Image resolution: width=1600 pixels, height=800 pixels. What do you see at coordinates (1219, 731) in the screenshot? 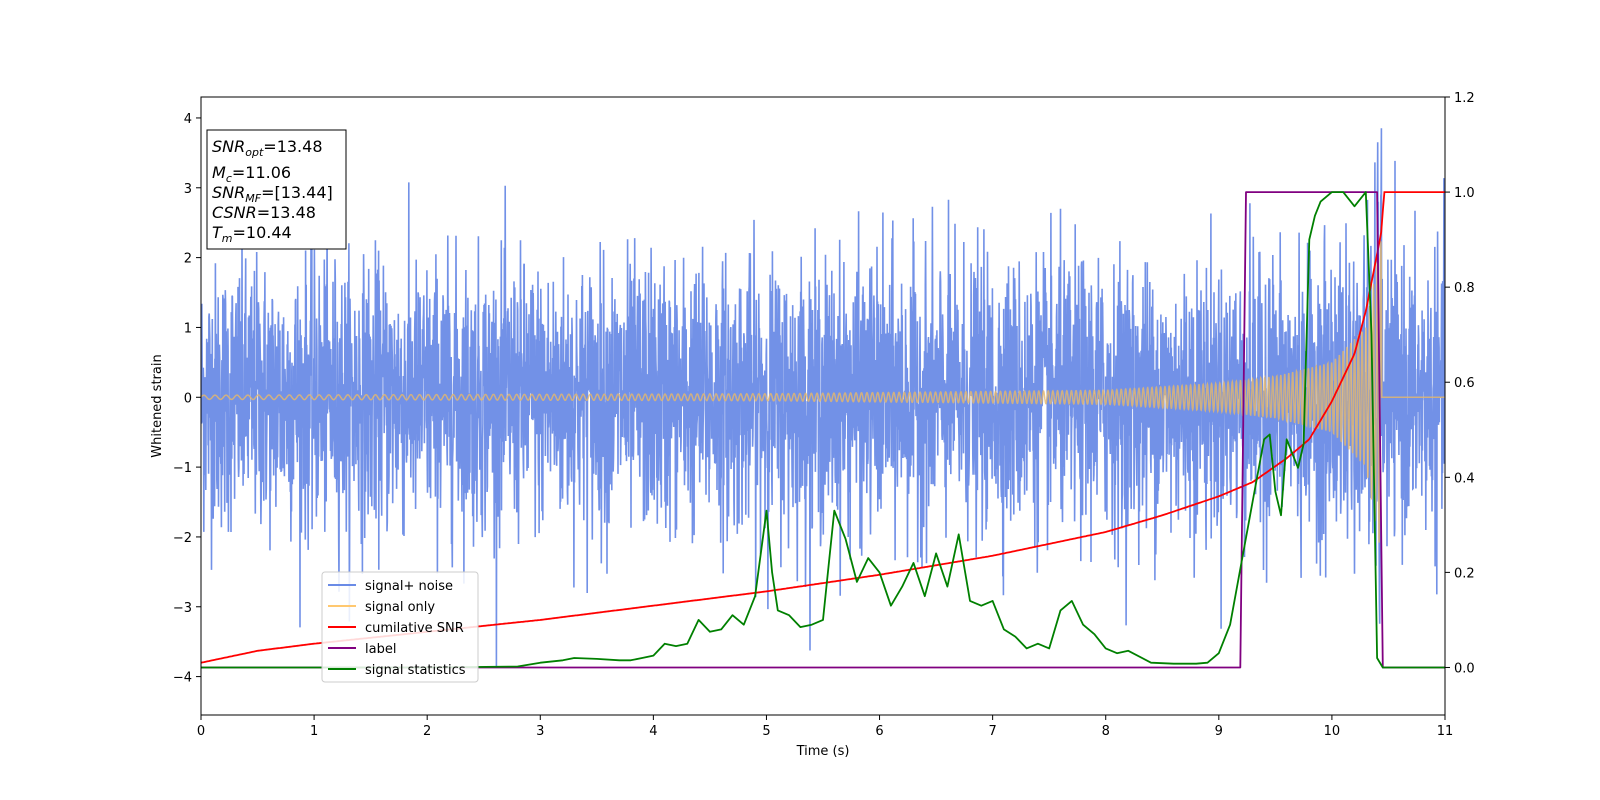
I see `x-tick-label: 9` at bounding box center [1219, 731].